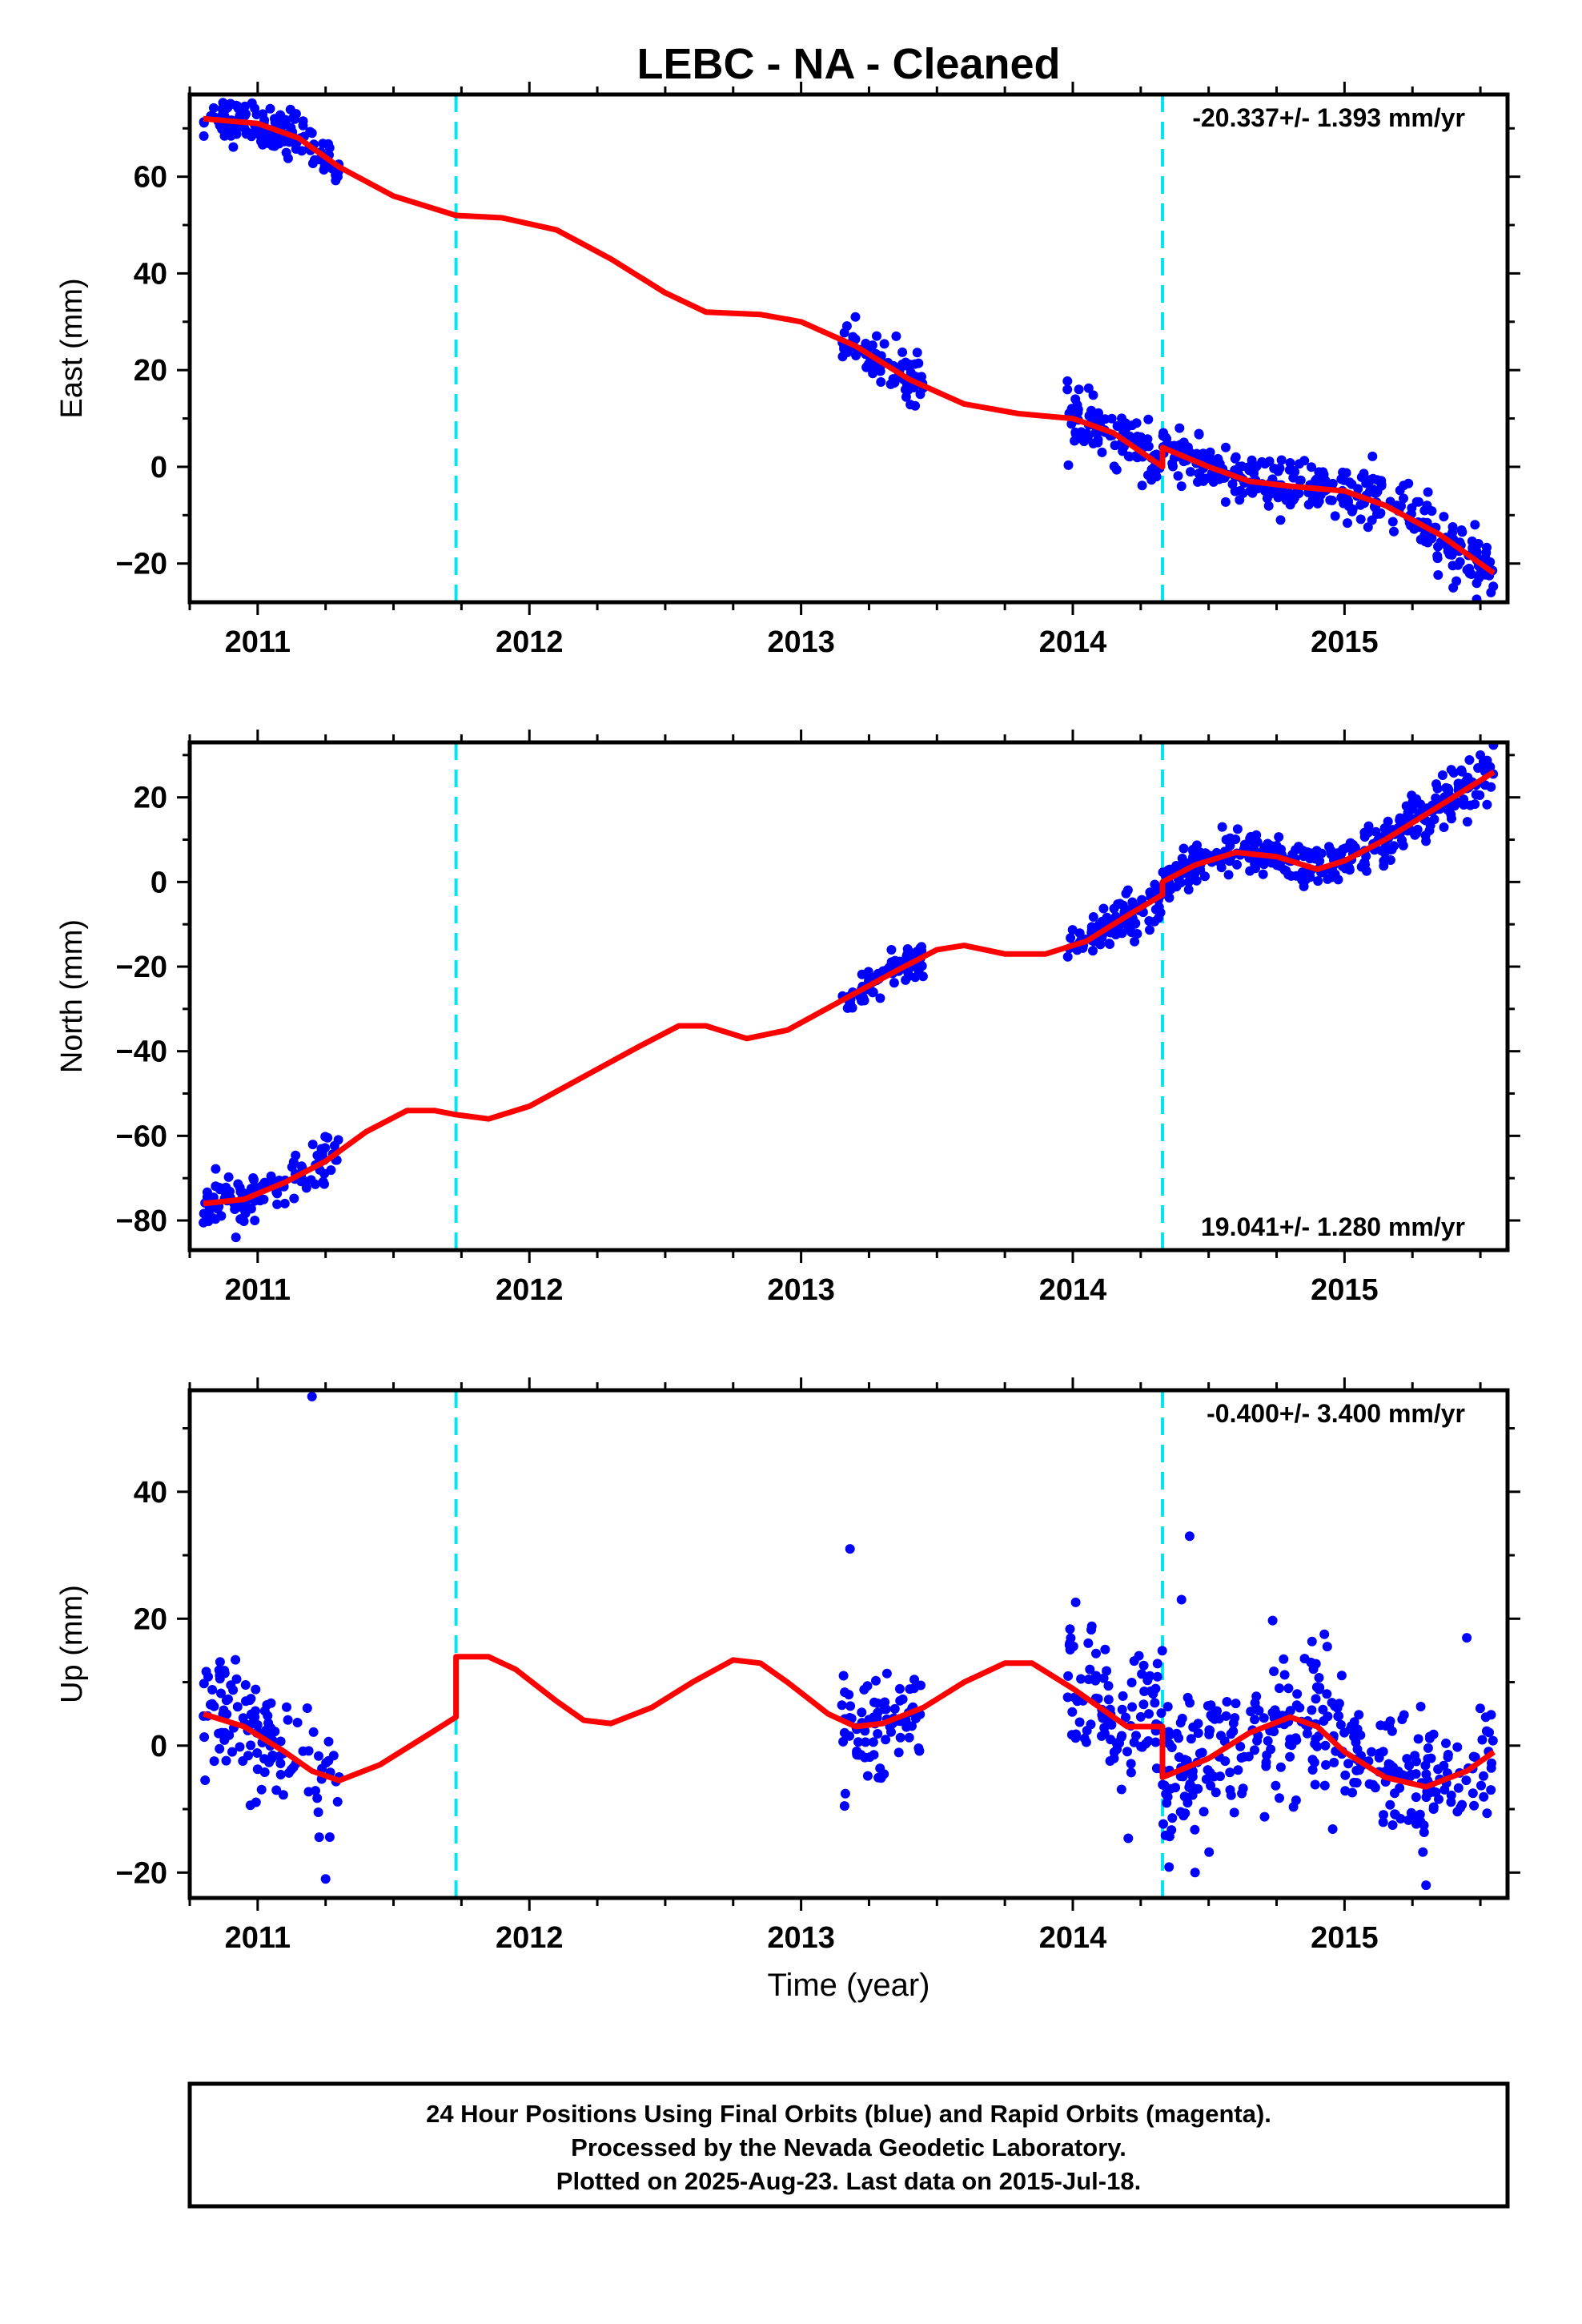  I want to click on east-y-tick-label: −20, so click(141, 564).